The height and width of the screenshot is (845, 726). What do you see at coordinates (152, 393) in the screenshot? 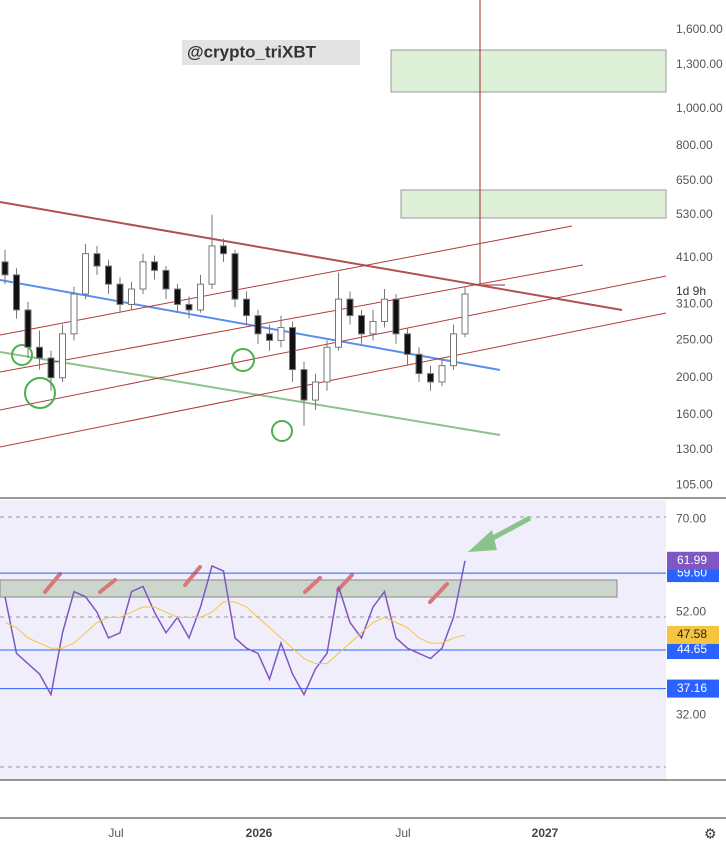
I see `circles` at bounding box center [152, 393].